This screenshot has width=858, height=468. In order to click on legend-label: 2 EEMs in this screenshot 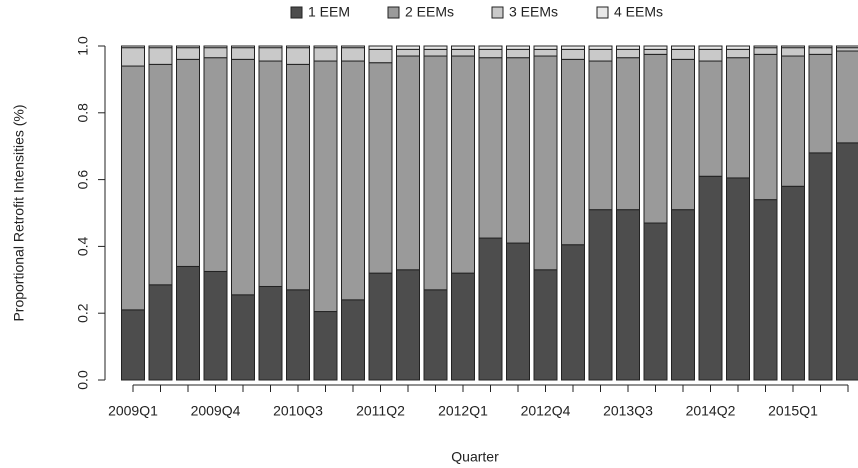, I will do `click(429, 12)`.